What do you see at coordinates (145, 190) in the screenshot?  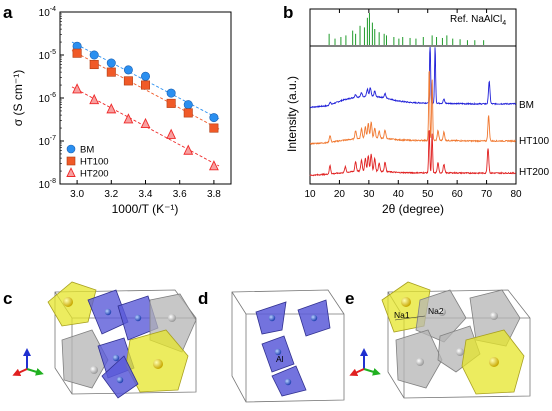 I see `panel-a-x-ticks: 3.0 3.2 3.4 3.6 3.8` at bounding box center [145, 190].